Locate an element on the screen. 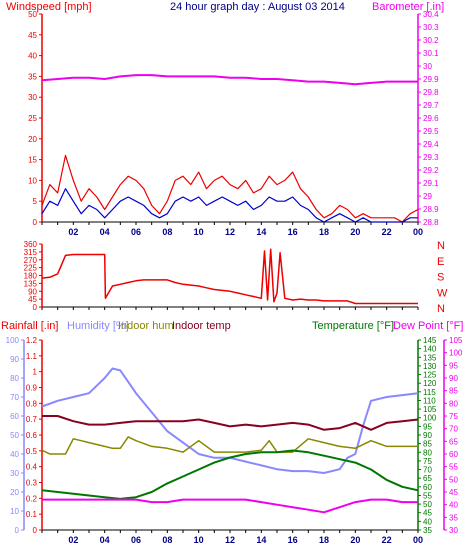 This screenshot has height=555, width=469. compass-label: S is located at coordinates (440, 278).